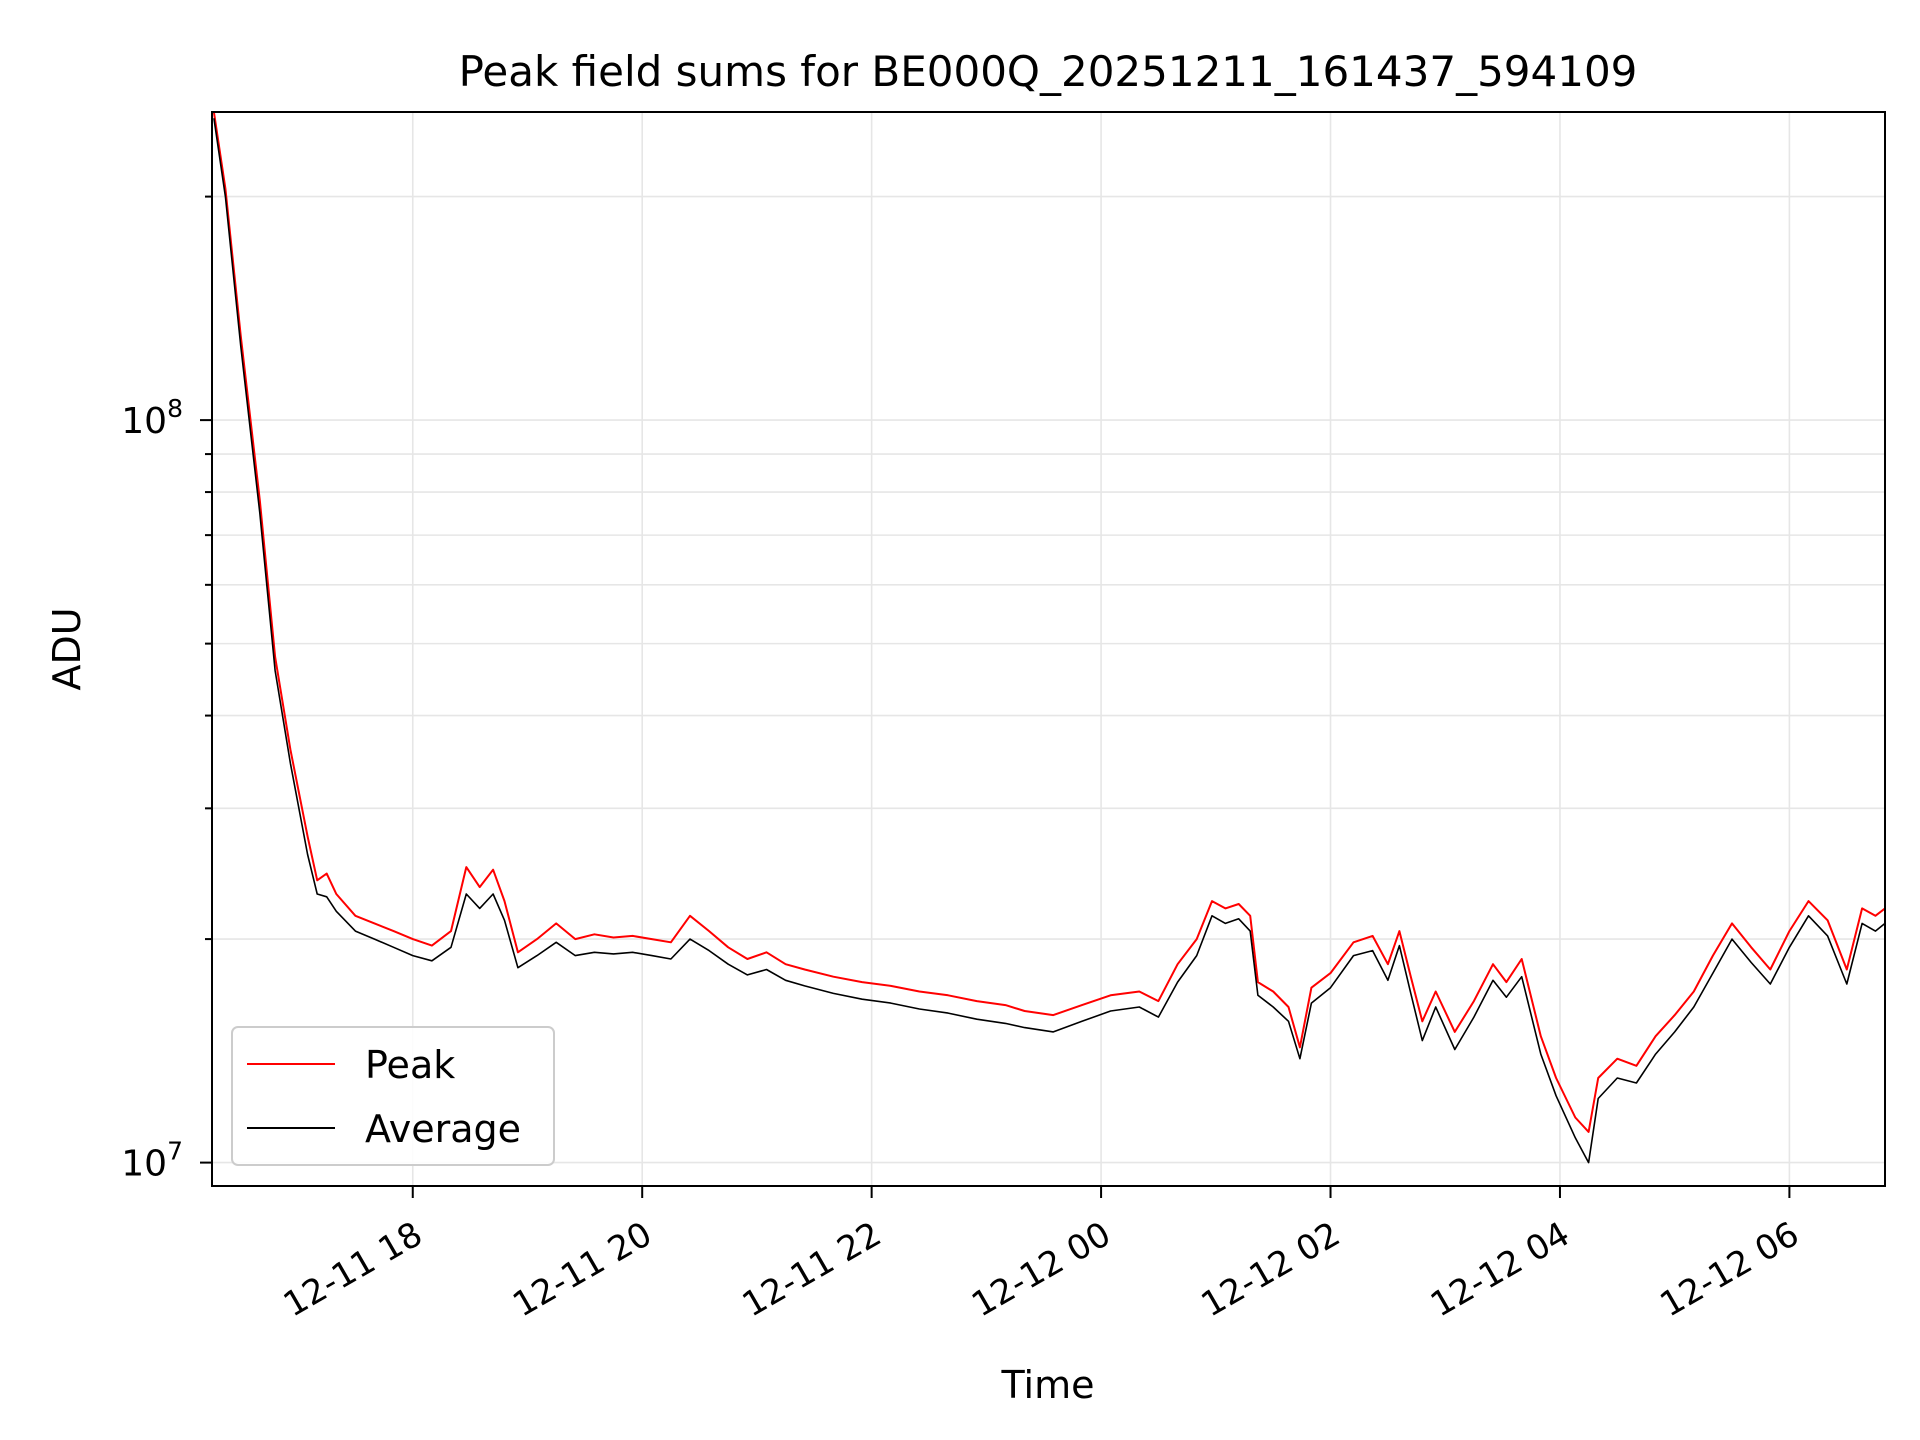 The image size is (1920, 1440). I want to click on legend-label-peak: Peak, so click(410, 1065).